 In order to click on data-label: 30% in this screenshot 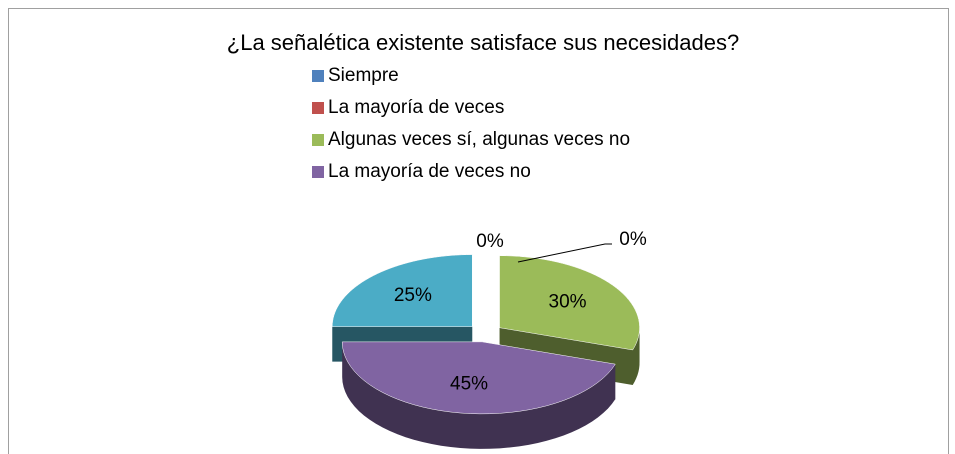, I will do `click(568, 301)`.